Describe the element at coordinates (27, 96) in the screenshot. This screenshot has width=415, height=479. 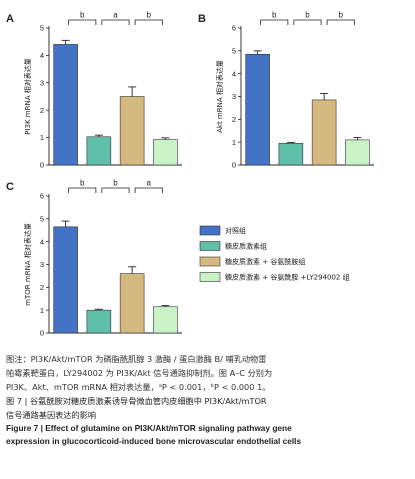
I see `y-axis-label: PI3K mRNA 相对表达量` at that location.